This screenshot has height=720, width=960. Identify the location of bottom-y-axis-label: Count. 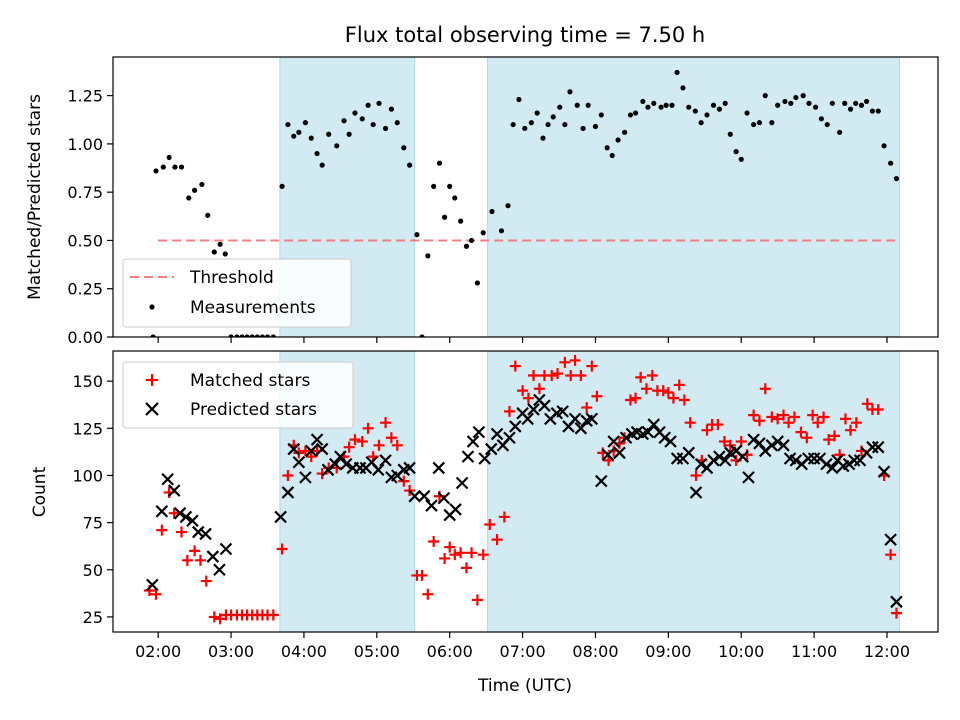
(40, 491).